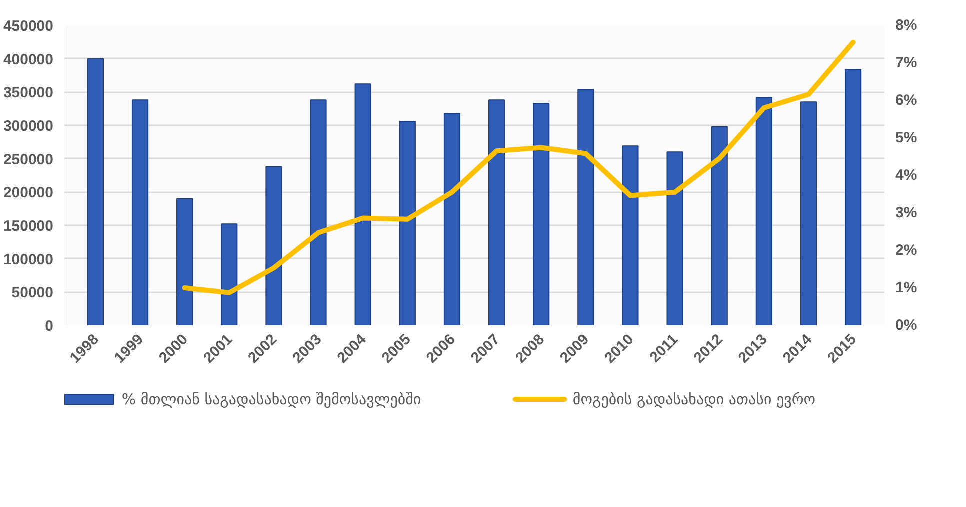 This screenshot has height=507, width=966. I want to click on y2-tick-label: 1%, so click(907, 288).